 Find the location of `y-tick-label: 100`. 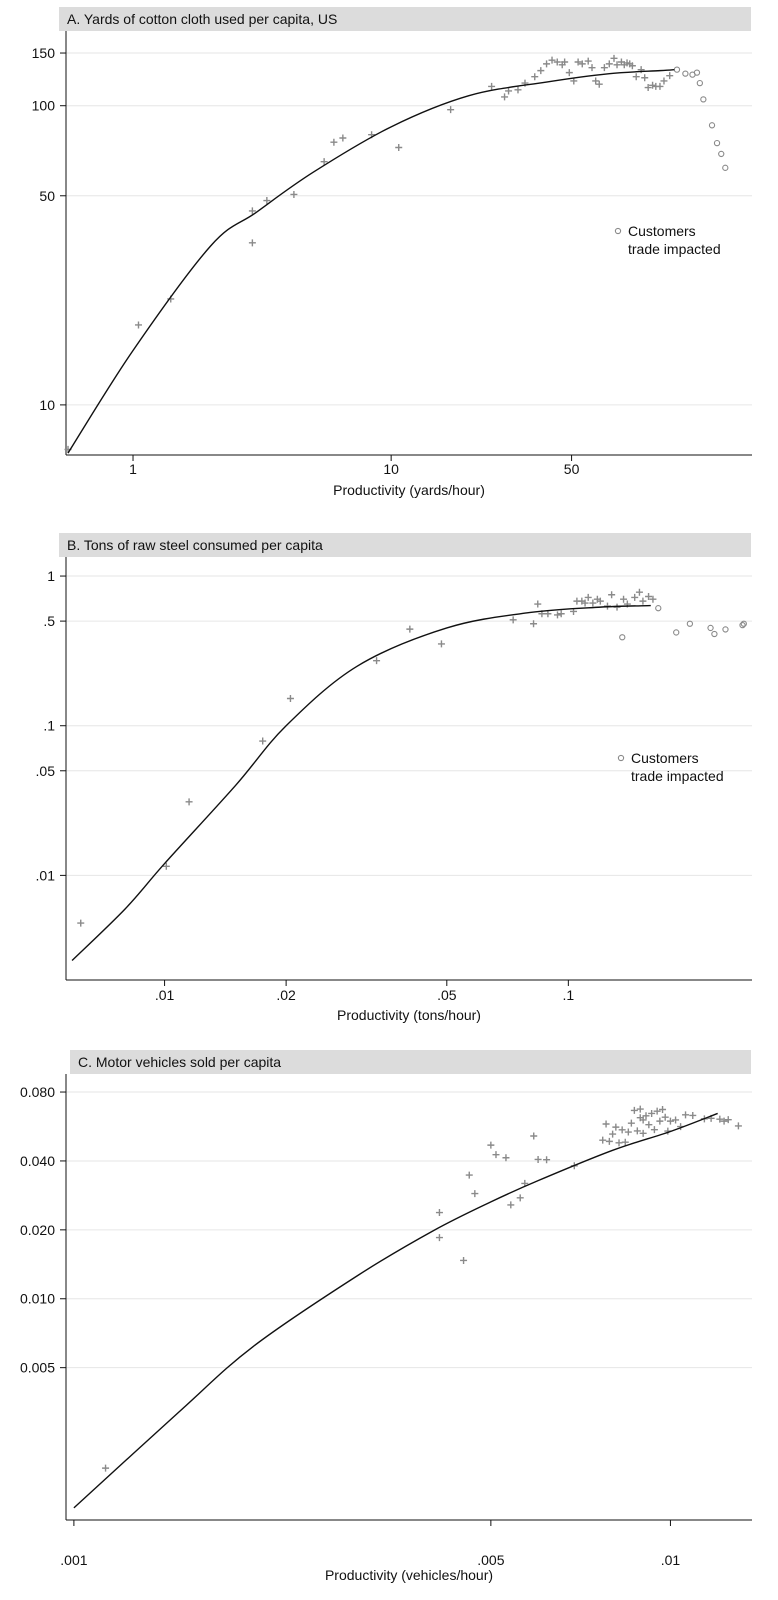

y-tick-label: 100 is located at coordinates (44, 106).